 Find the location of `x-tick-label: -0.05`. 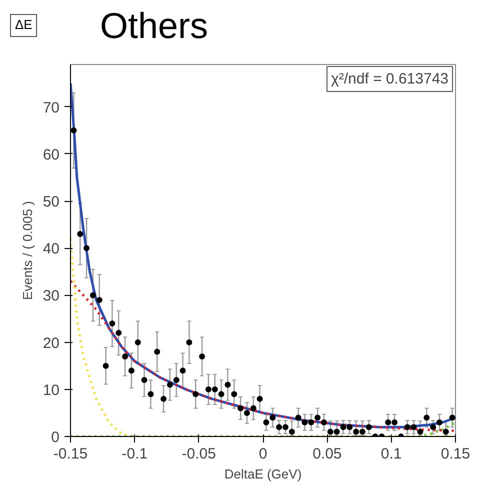

x-tick-label: -0.05 is located at coordinates (199, 454).